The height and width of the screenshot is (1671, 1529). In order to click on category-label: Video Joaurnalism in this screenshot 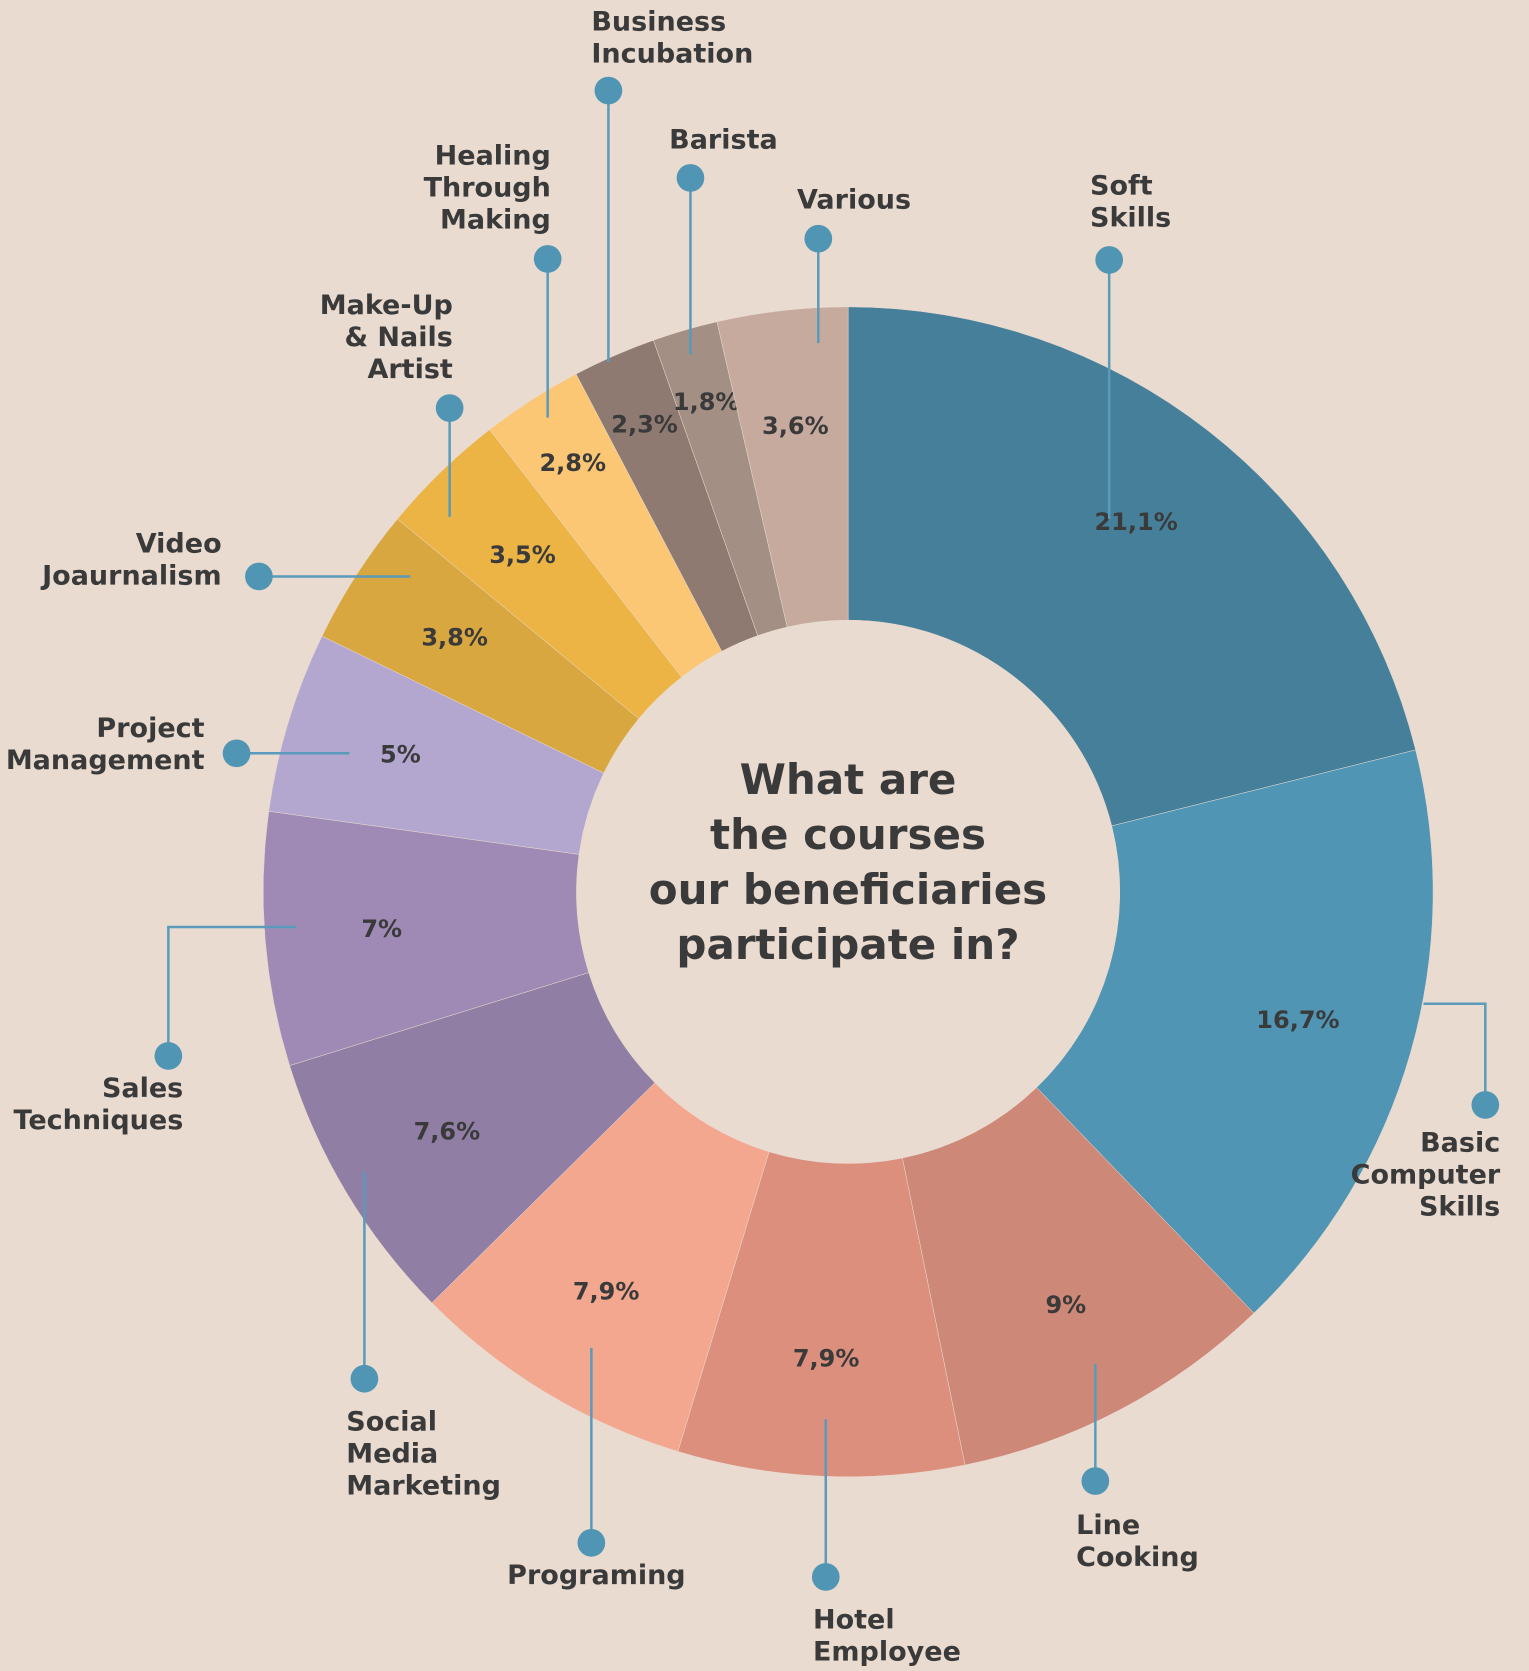, I will do `click(131, 559)`.